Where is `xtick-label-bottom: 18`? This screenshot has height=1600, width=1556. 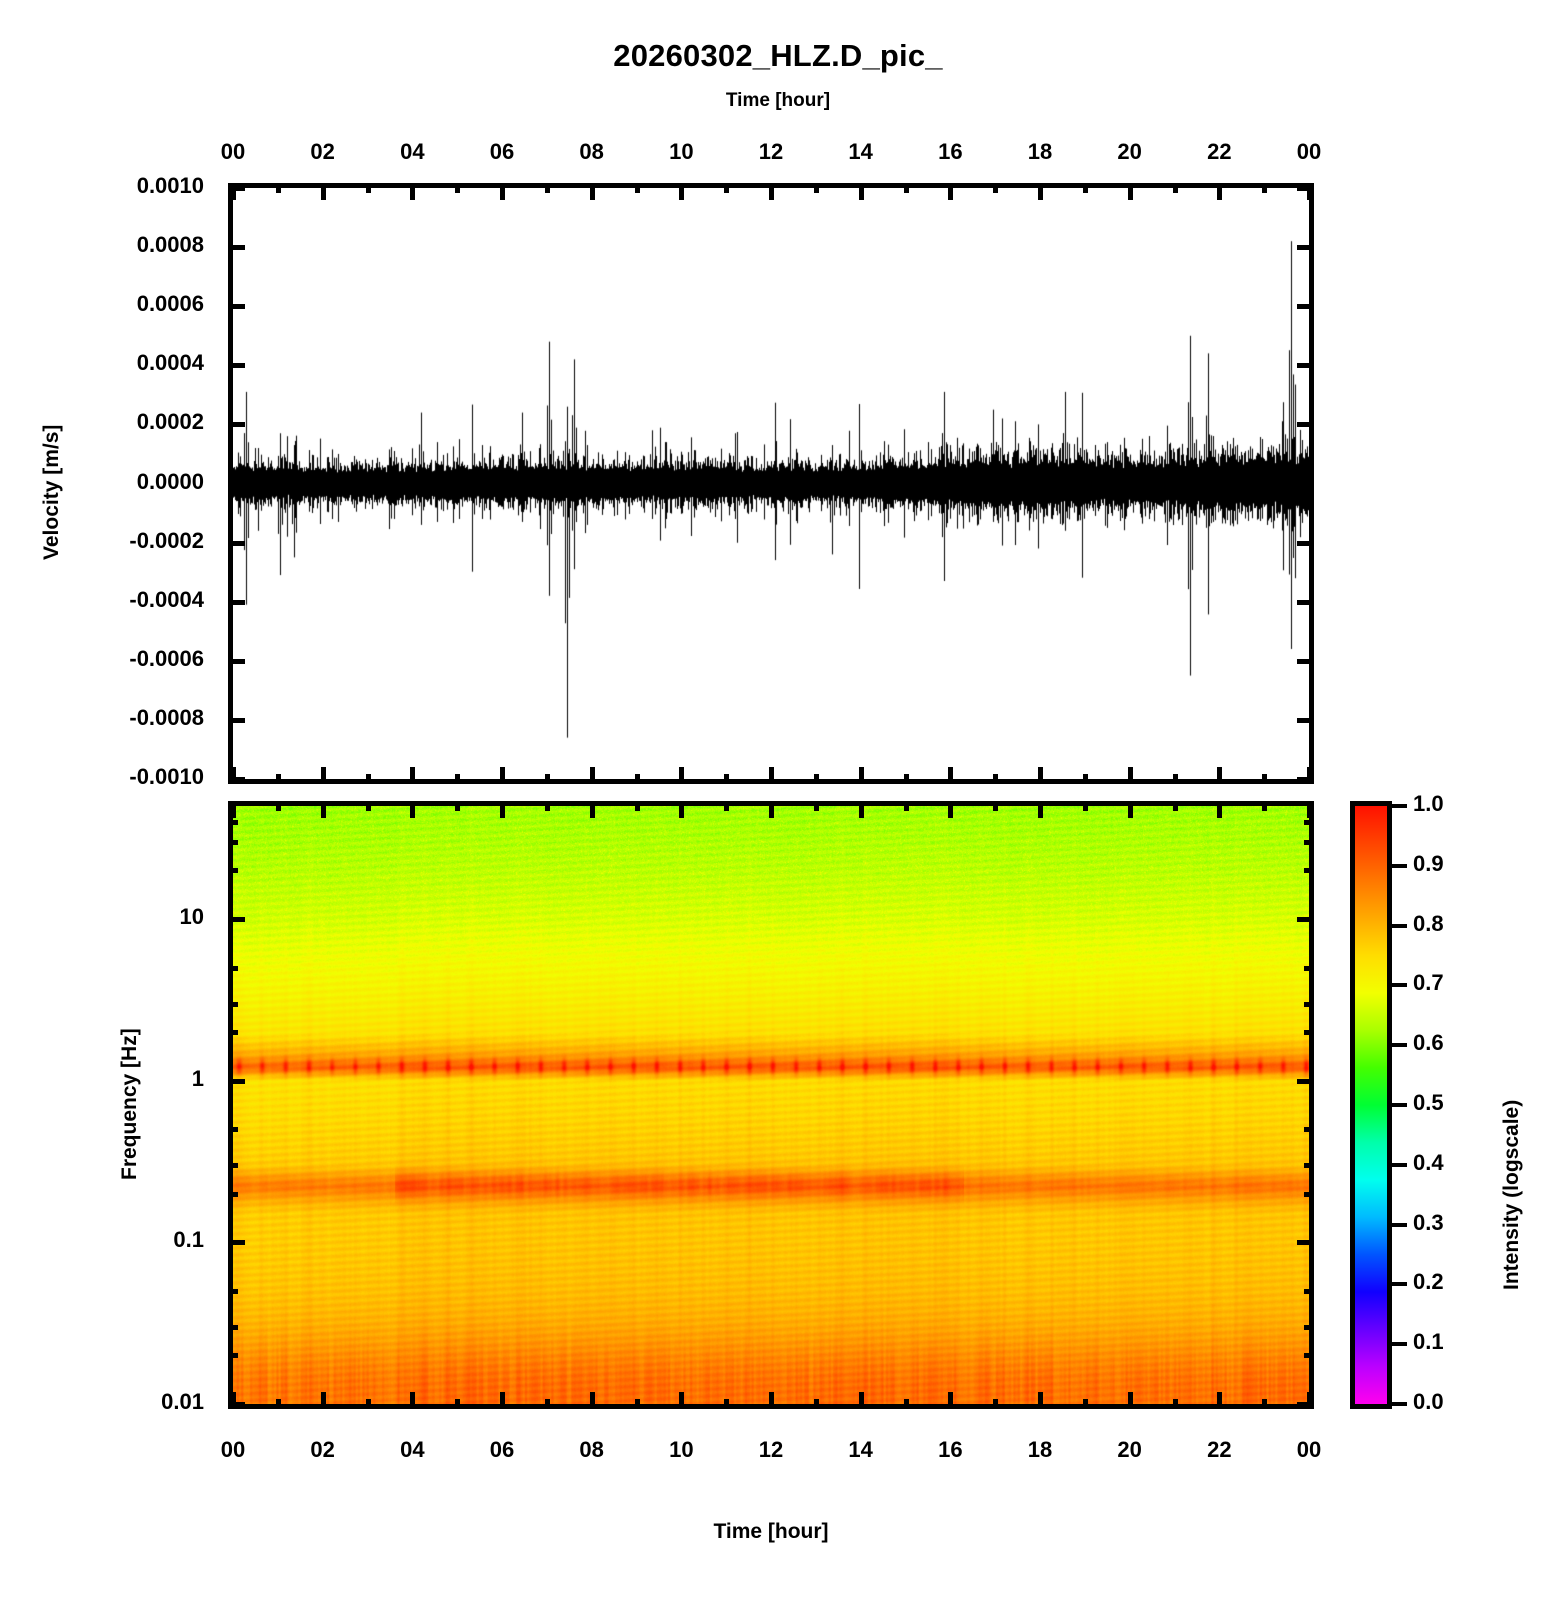
xtick-label-bottom: 18 is located at coordinates (1040, 1449).